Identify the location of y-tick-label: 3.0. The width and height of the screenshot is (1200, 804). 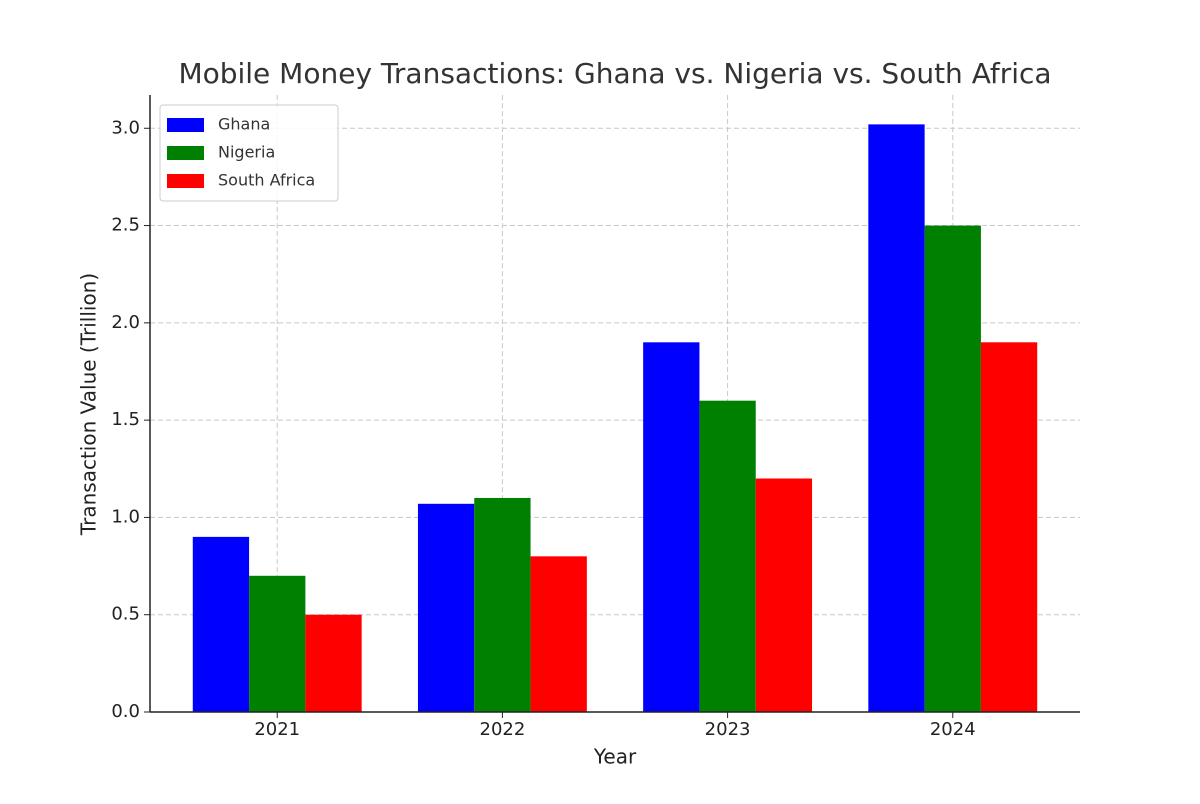
(125, 127).